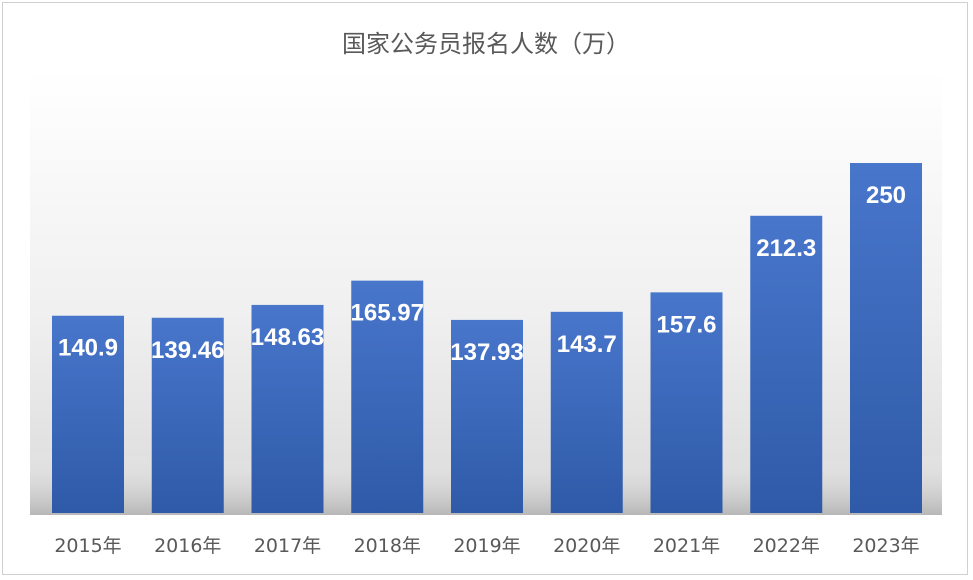 The height and width of the screenshot is (580, 973). Describe the element at coordinates (387, 546) in the screenshot. I see `x-tick-label-3: 2018年` at that location.